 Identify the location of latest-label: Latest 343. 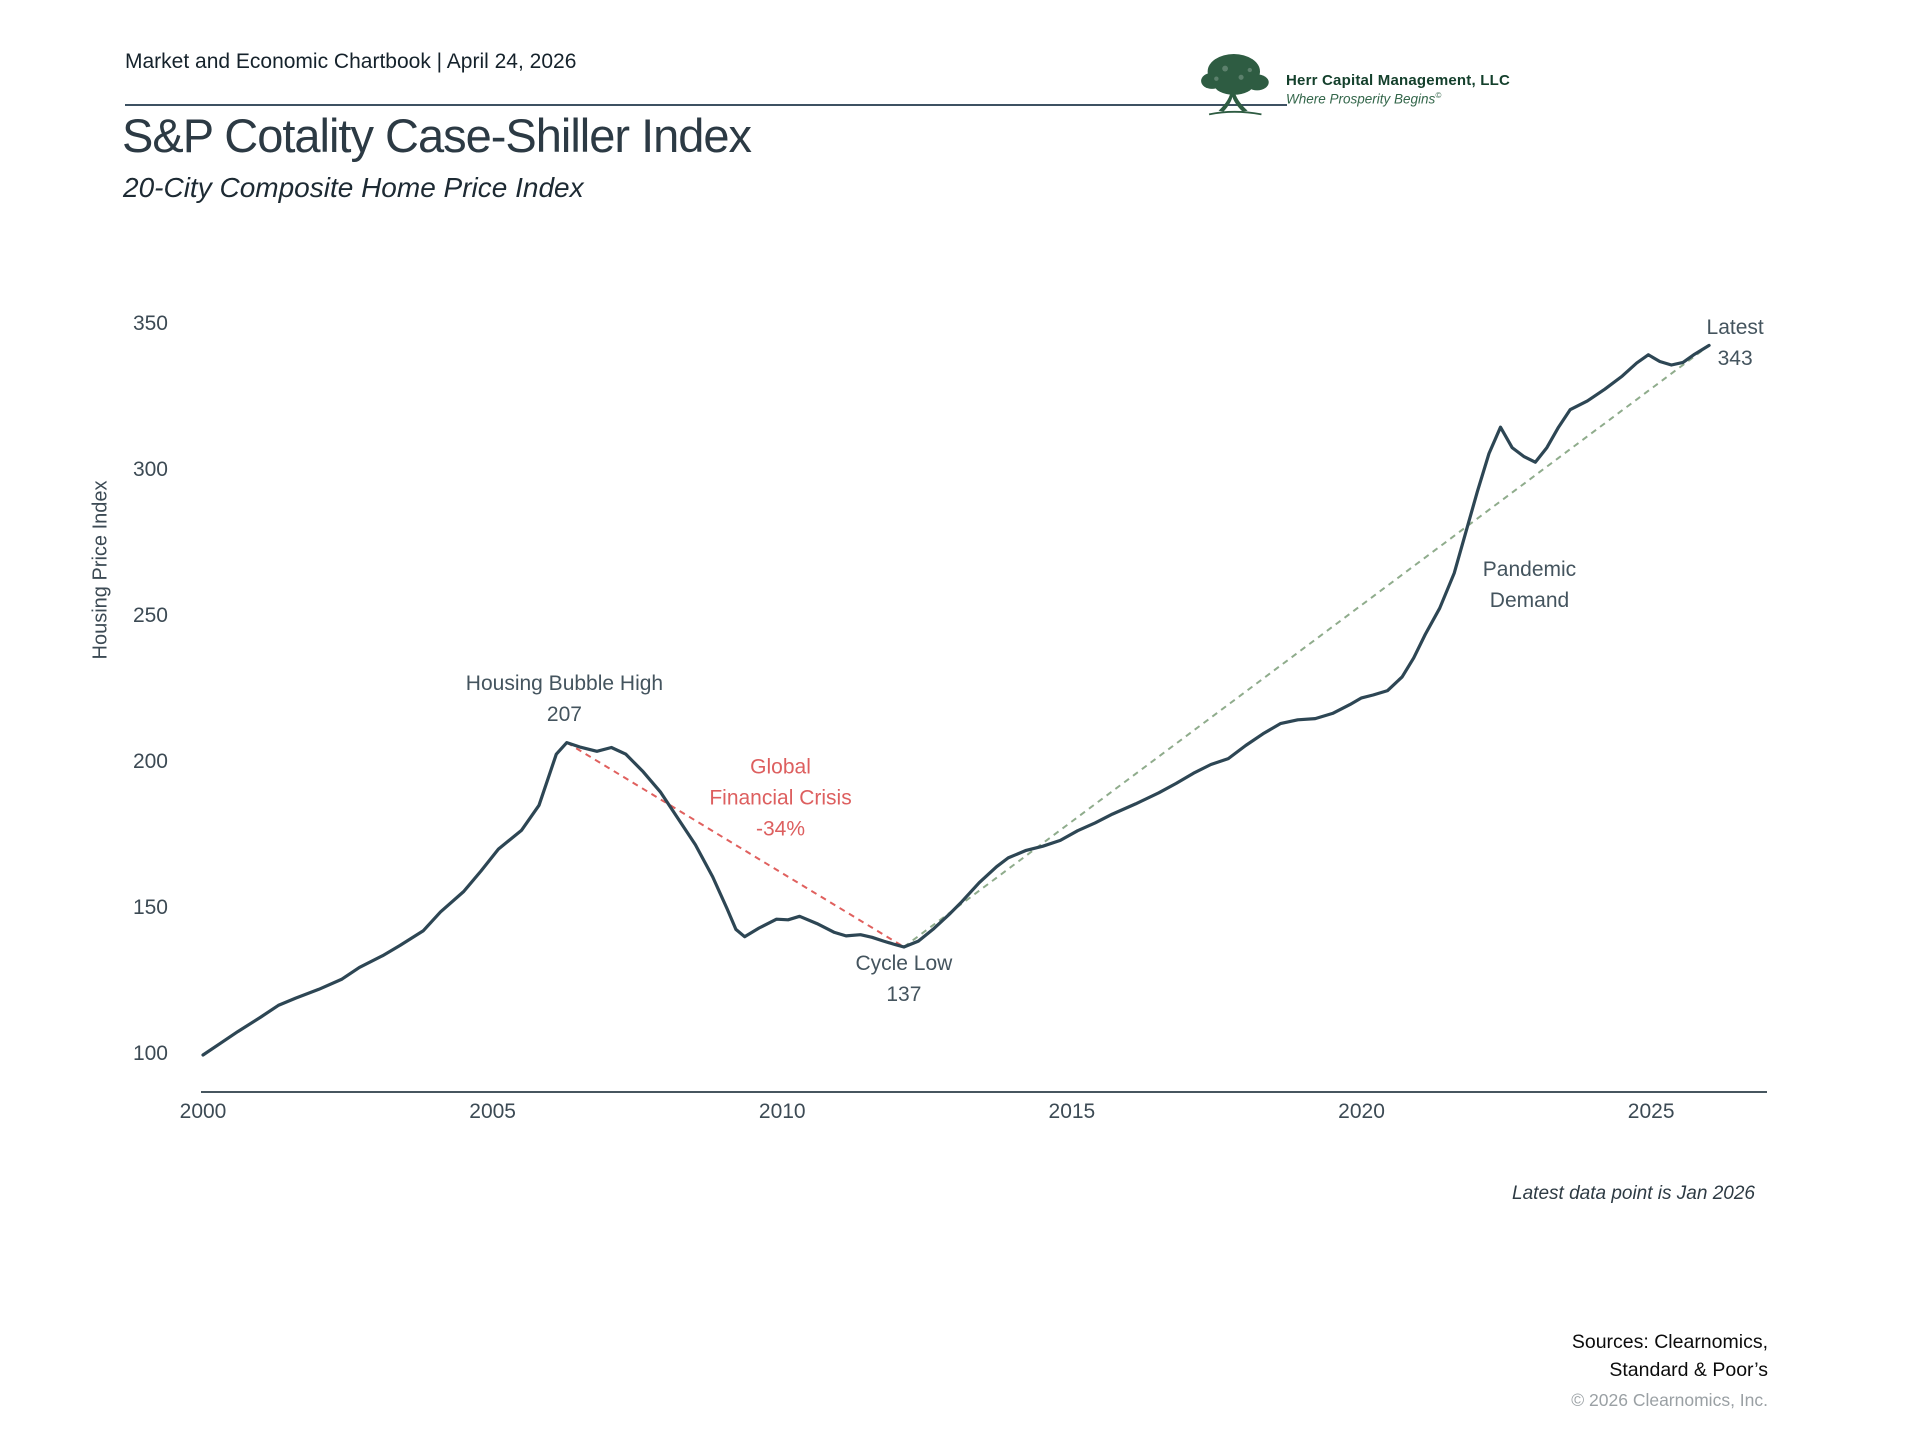
(1735, 343).